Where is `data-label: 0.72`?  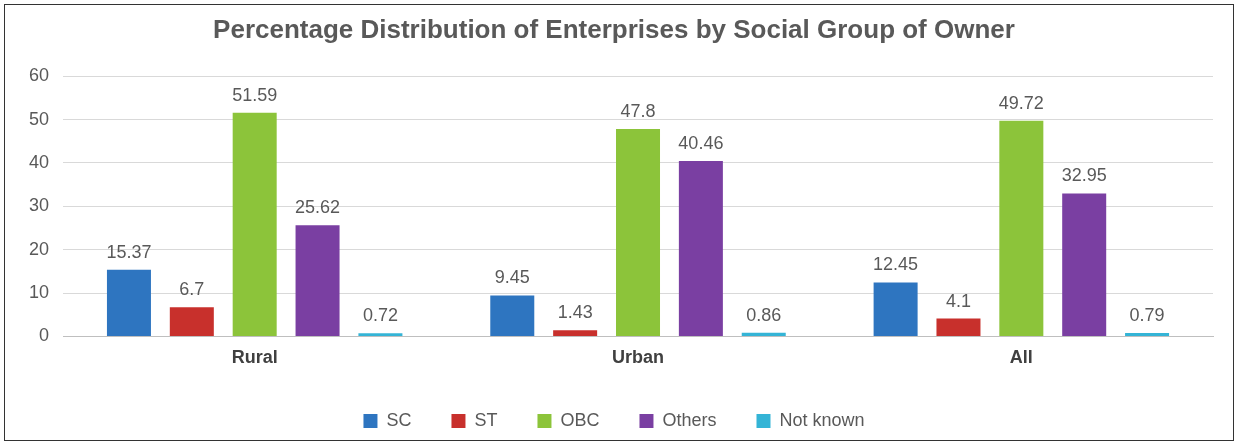 data-label: 0.72 is located at coordinates (380, 315).